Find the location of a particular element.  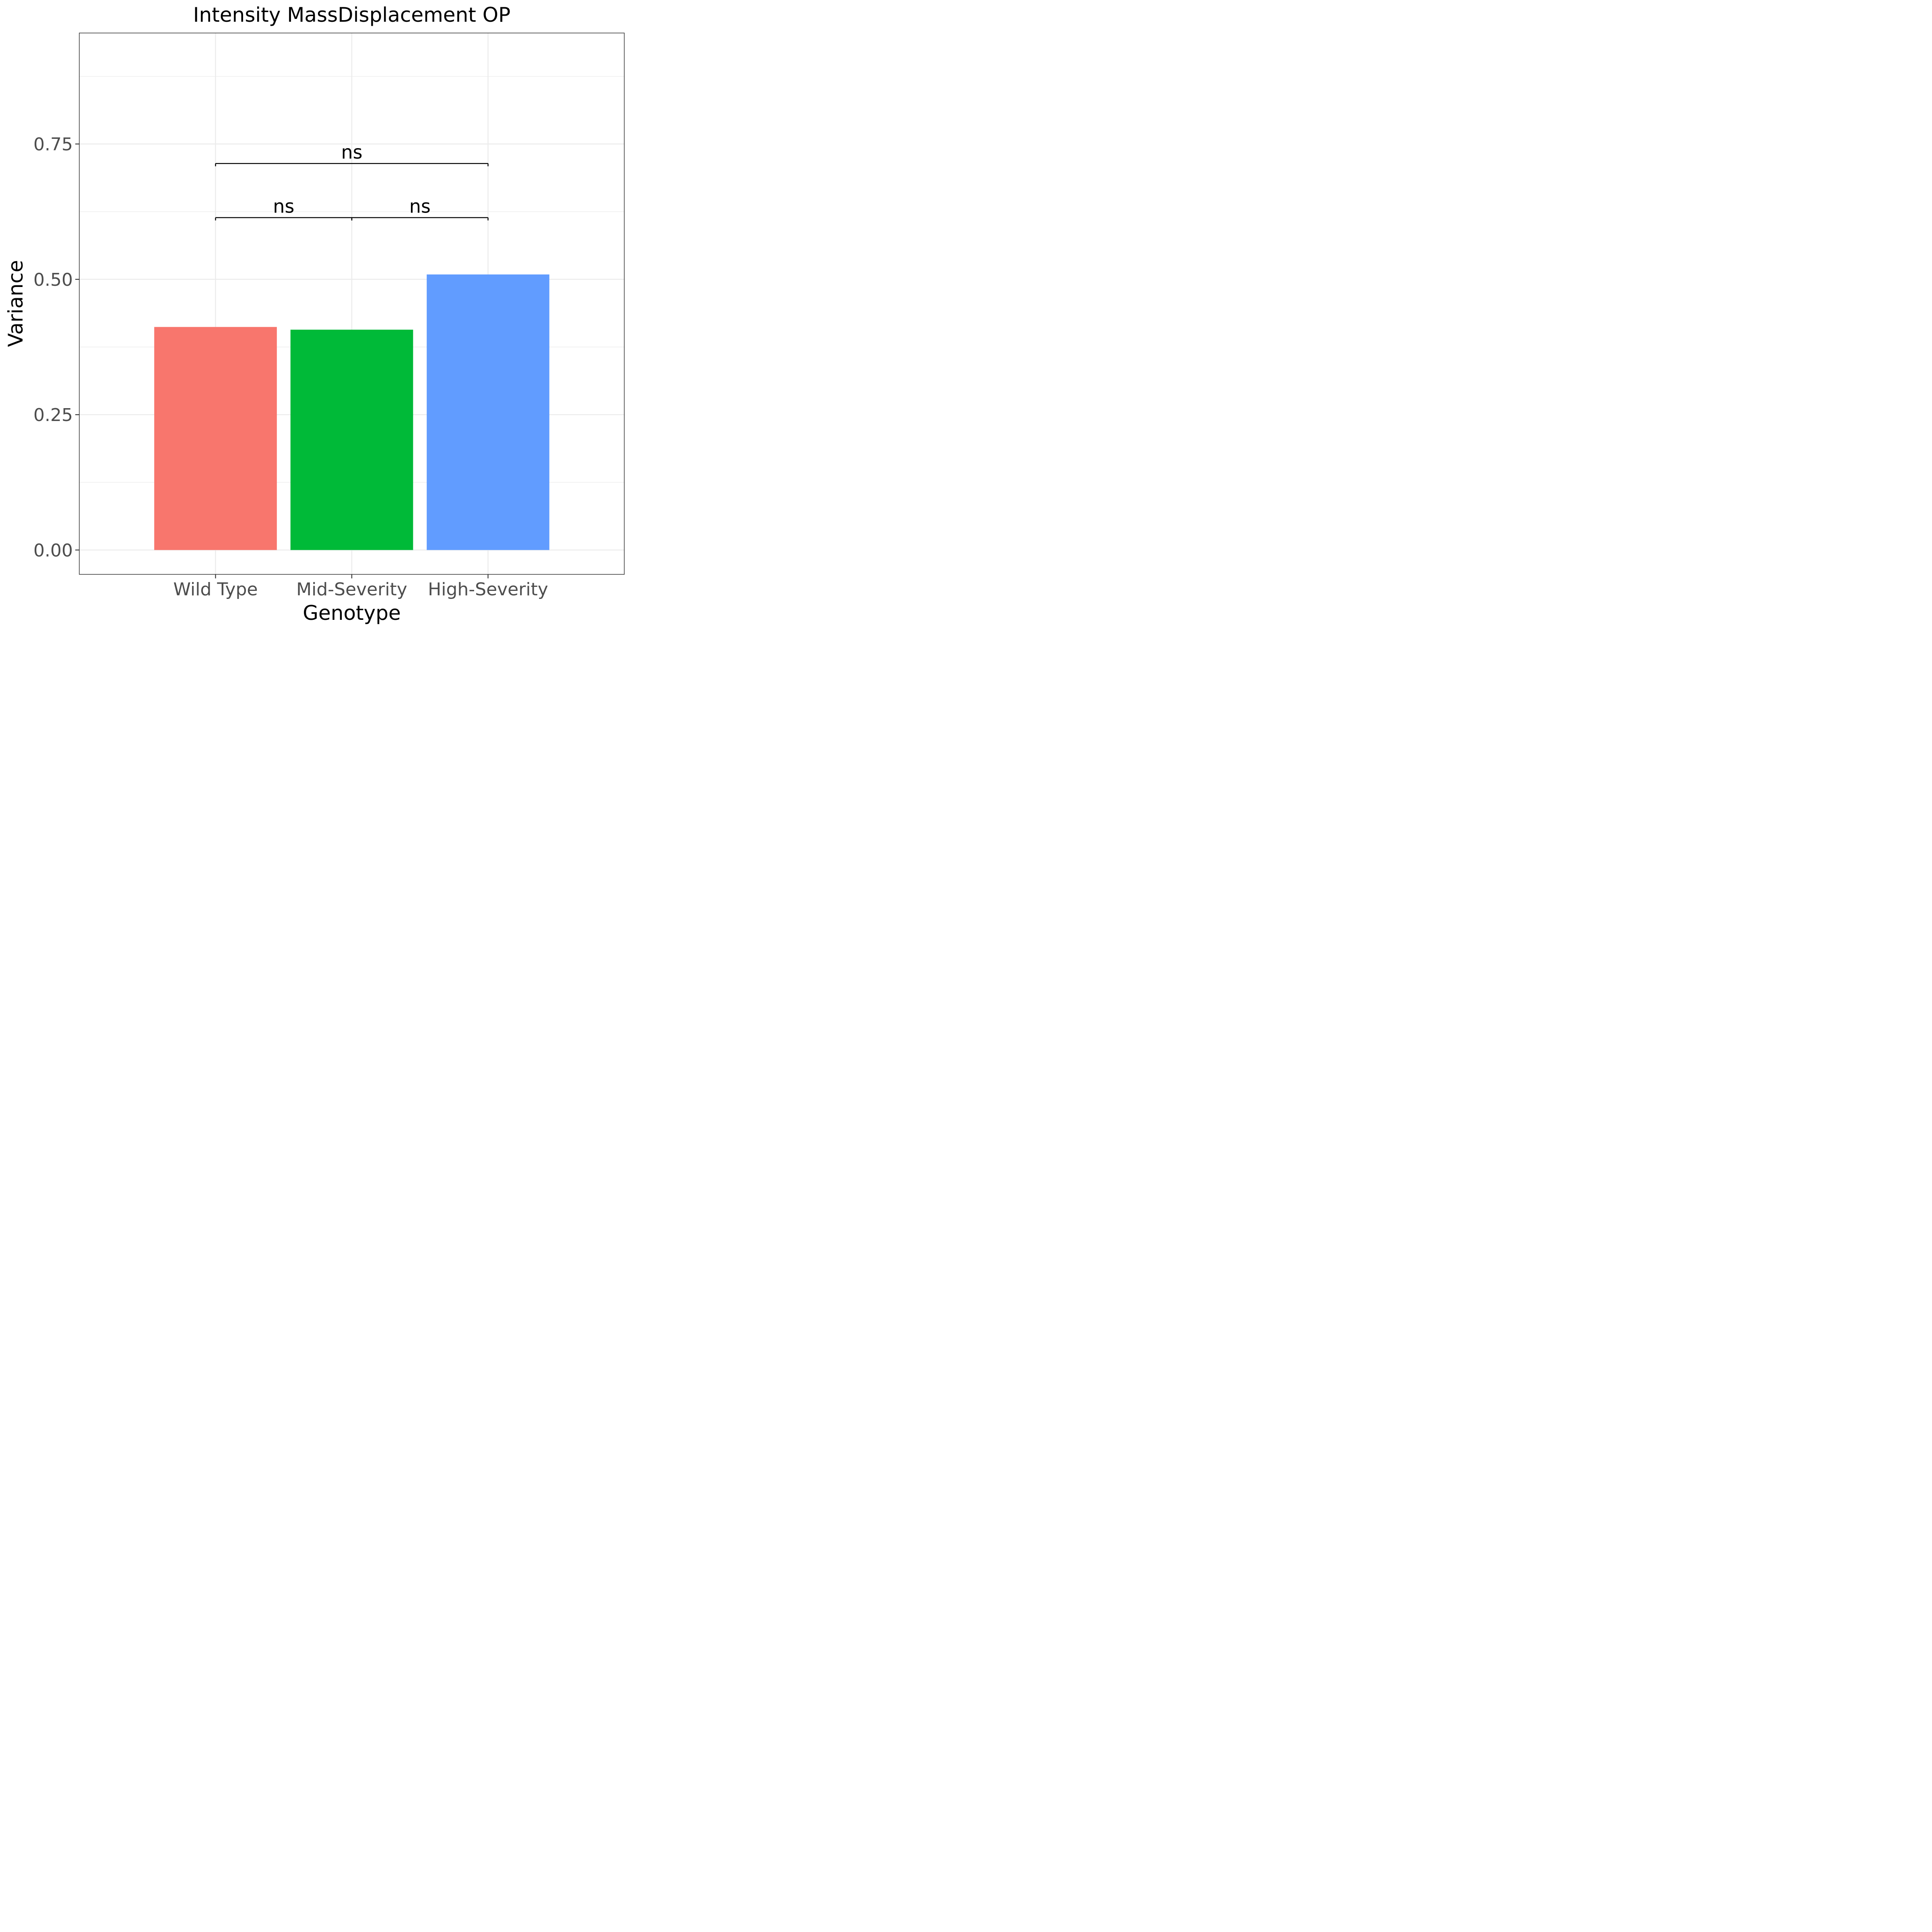

significance-brackets: ns ns ns is located at coordinates (352, 181).